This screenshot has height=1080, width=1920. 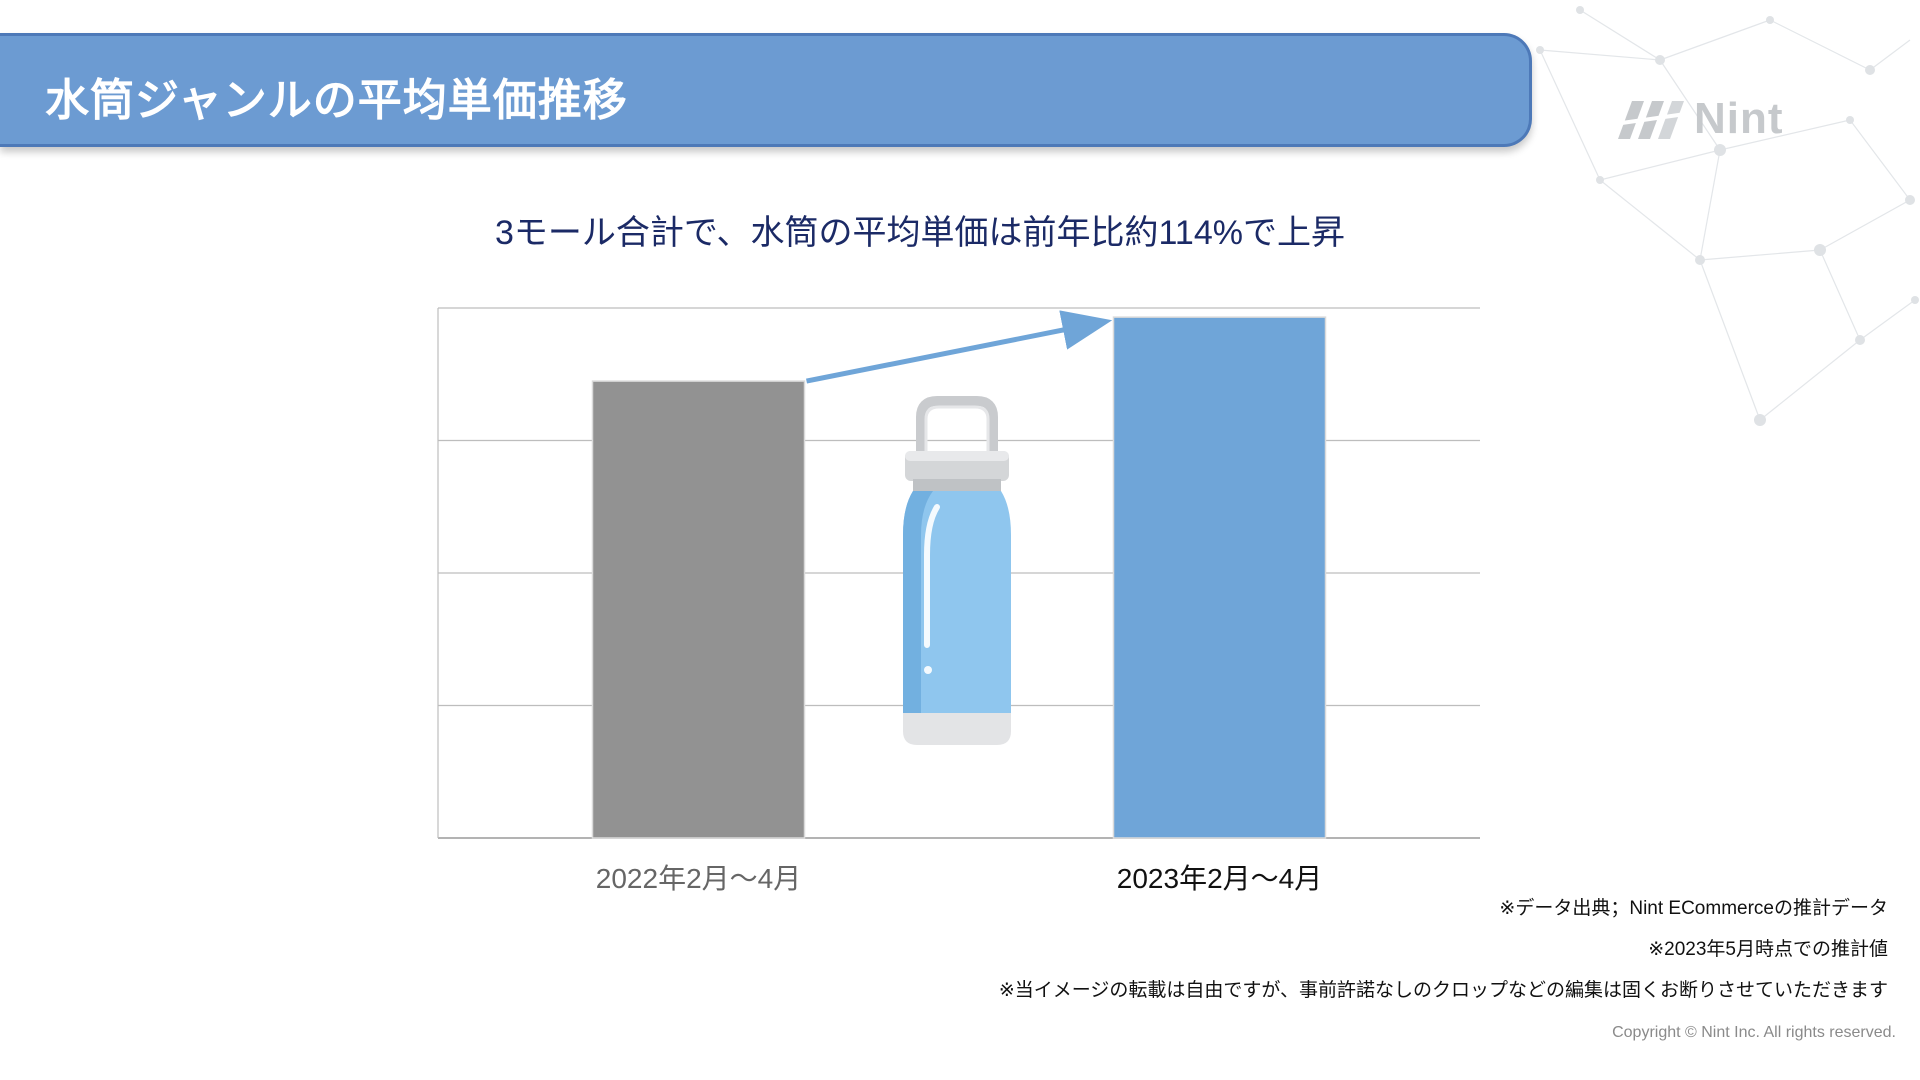 I want to click on nint-logo-mark-icon, so click(x=1650, y=120).